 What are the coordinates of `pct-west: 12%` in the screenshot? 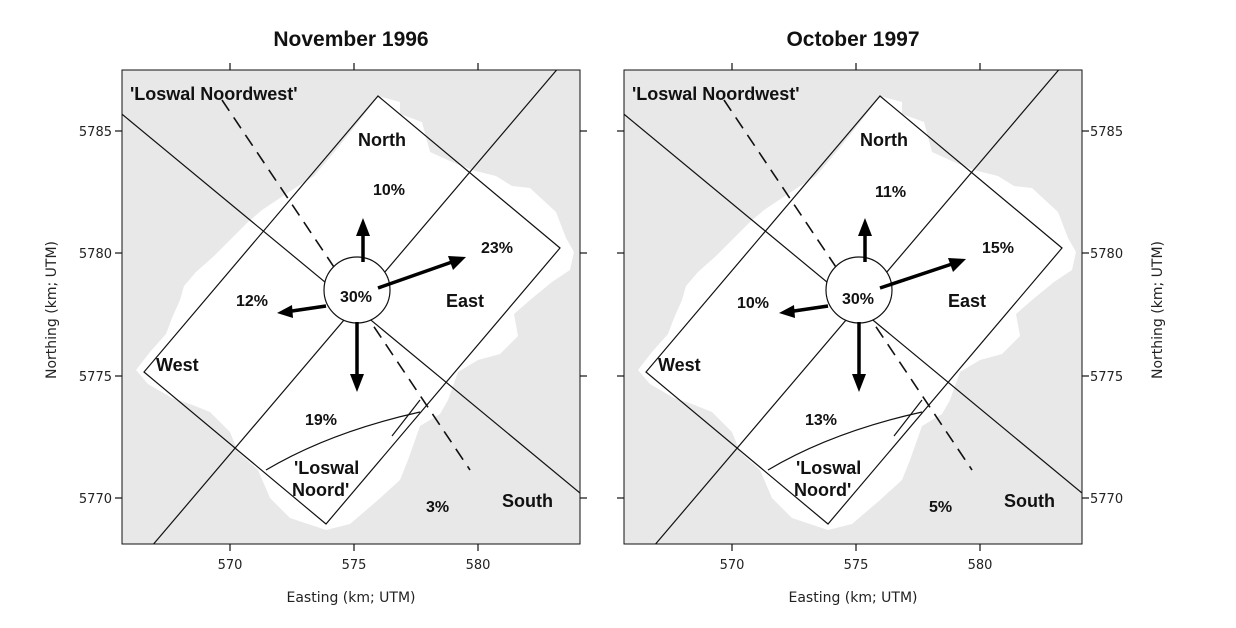 It's located at (252, 301).